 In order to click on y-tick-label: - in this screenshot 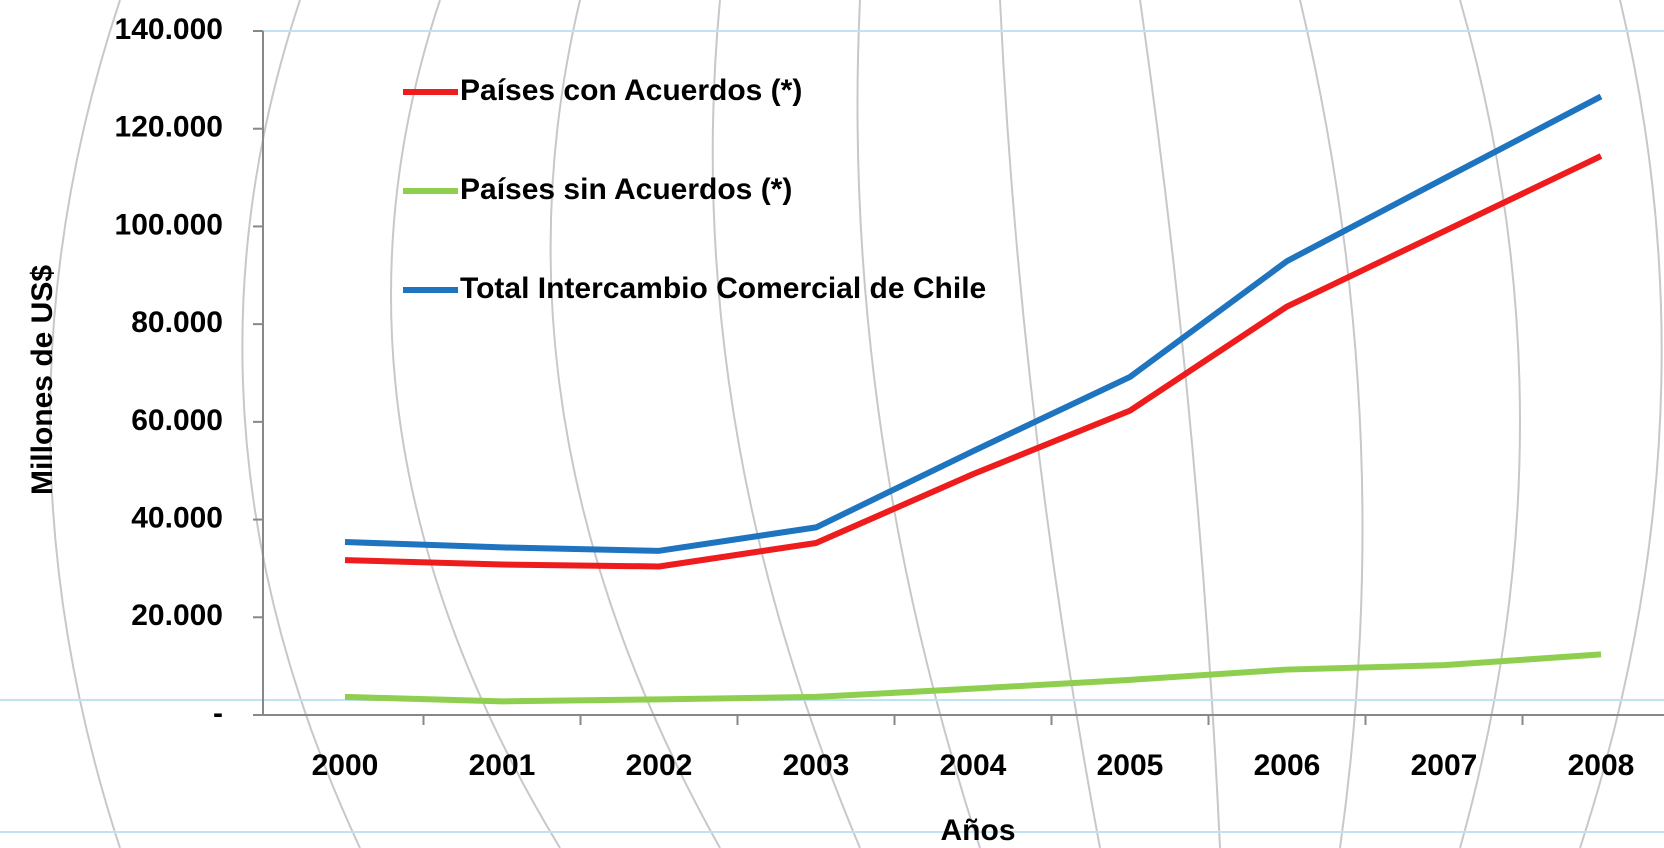, I will do `click(218, 713)`.